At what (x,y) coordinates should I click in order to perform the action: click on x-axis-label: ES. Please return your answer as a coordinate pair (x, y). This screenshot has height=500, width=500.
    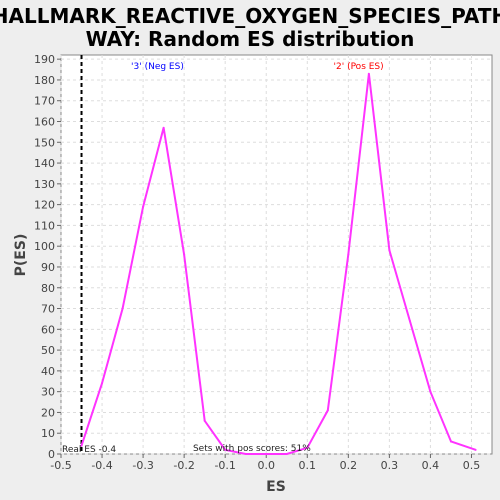
    Looking at the image, I should click on (276, 487).